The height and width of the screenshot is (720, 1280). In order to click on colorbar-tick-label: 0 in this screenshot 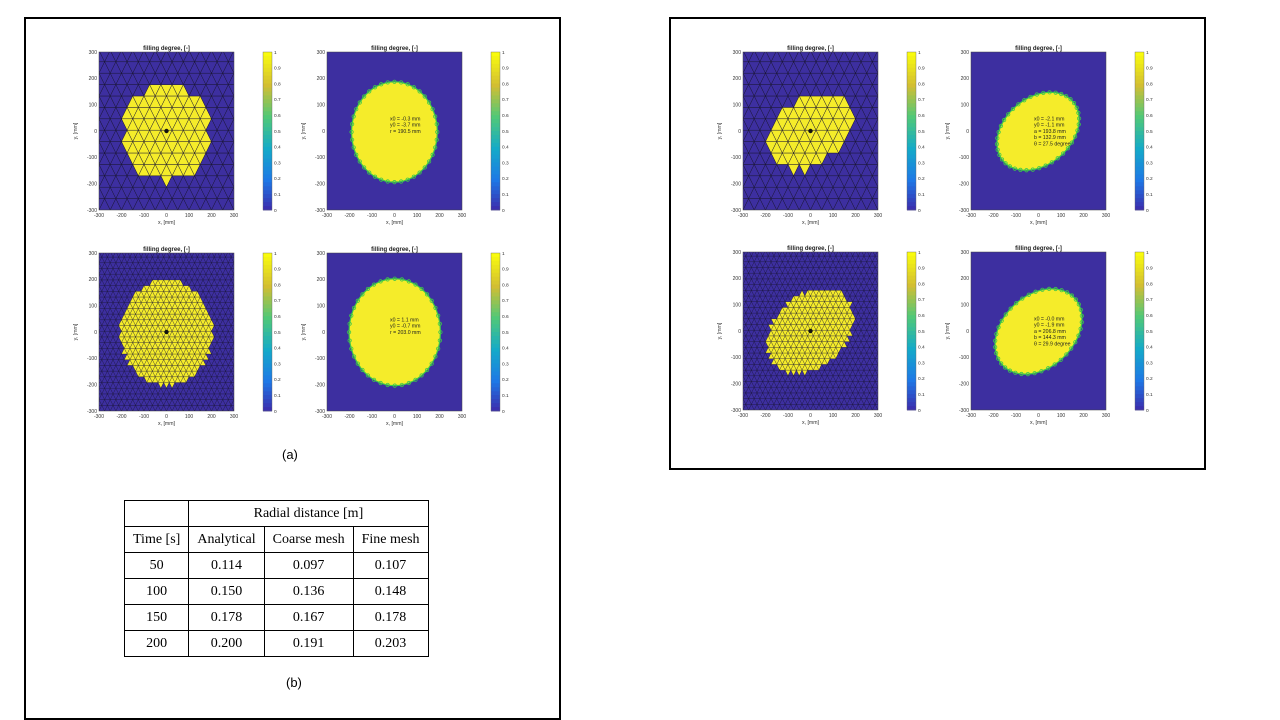, I will do `click(919, 211)`.